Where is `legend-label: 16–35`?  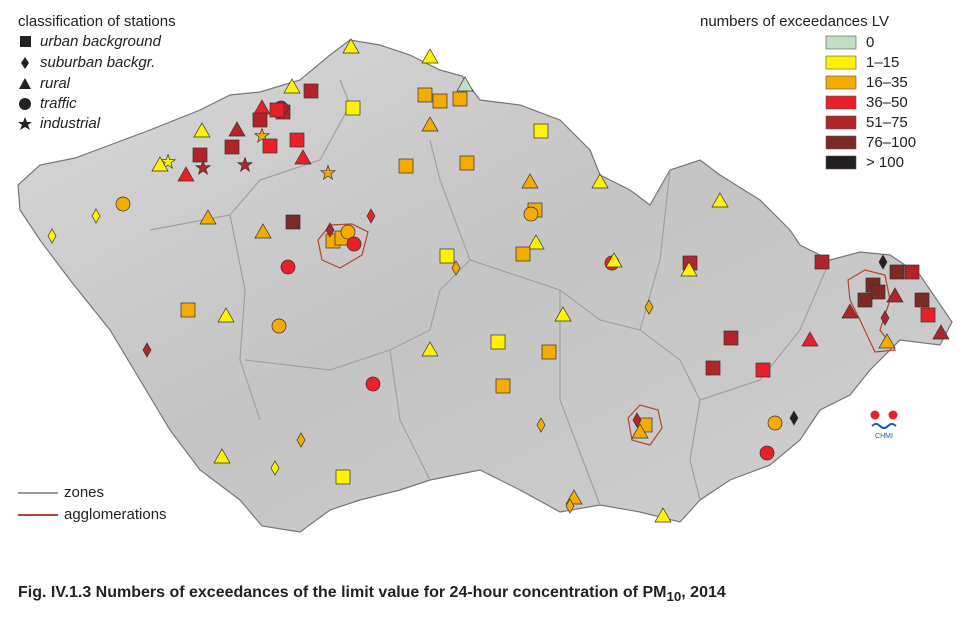
legend-label: 16–35 is located at coordinates (887, 82).